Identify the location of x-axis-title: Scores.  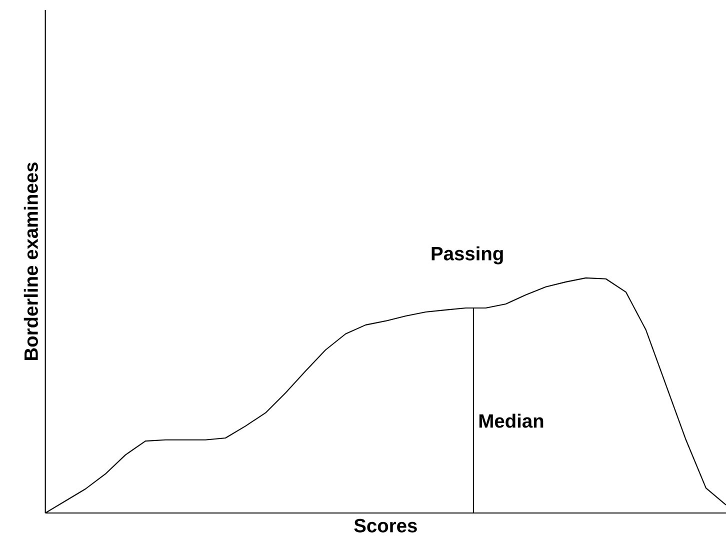
(385, 525).